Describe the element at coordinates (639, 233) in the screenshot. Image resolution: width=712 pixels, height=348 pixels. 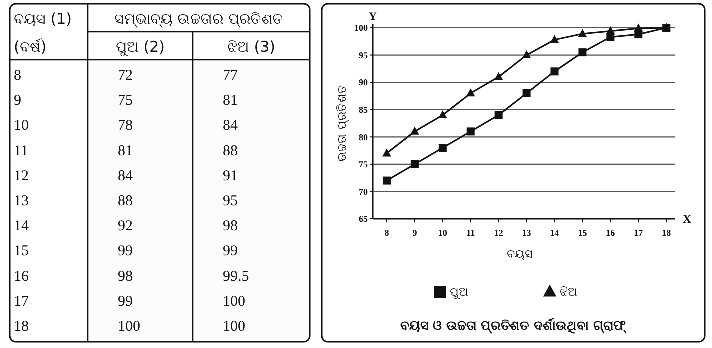
I see `x-tick-label: 17` at that location.